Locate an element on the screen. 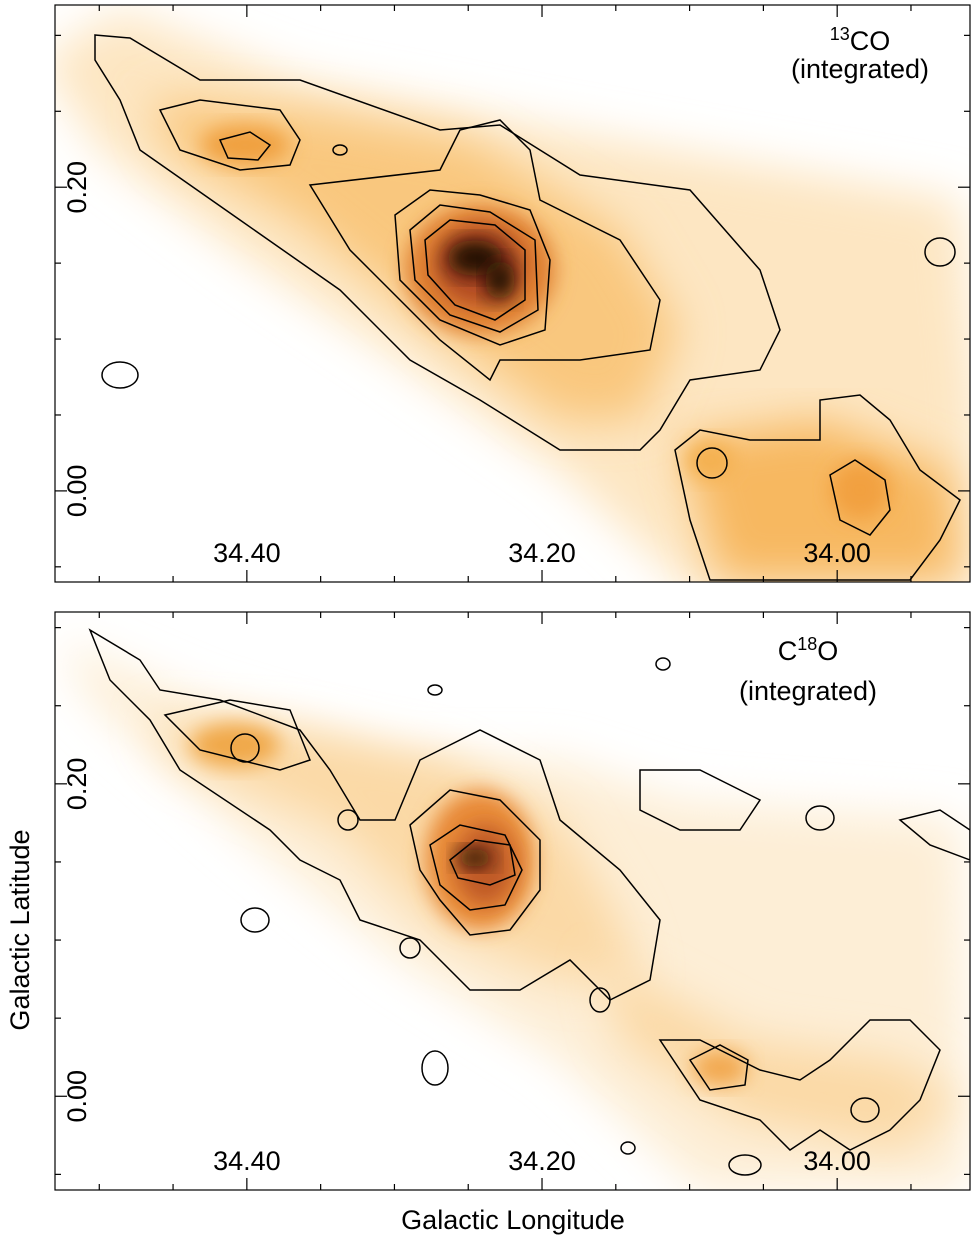  label-superscript: 13 is located at coordinates (840, 34).